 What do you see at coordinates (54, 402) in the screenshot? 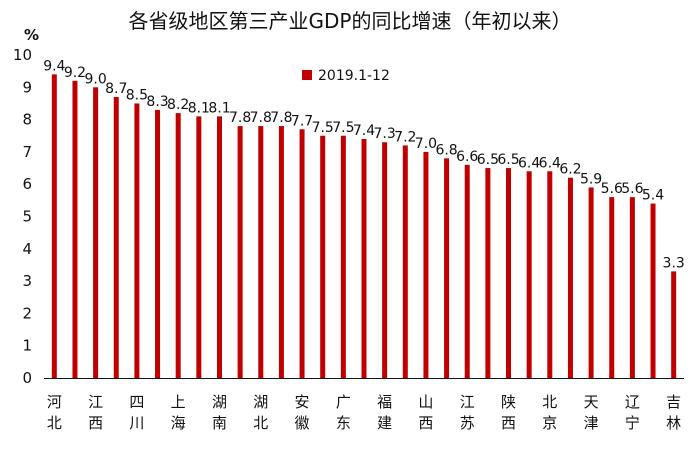
I see `x-category-label: 河` at bounding box center [54, 402].